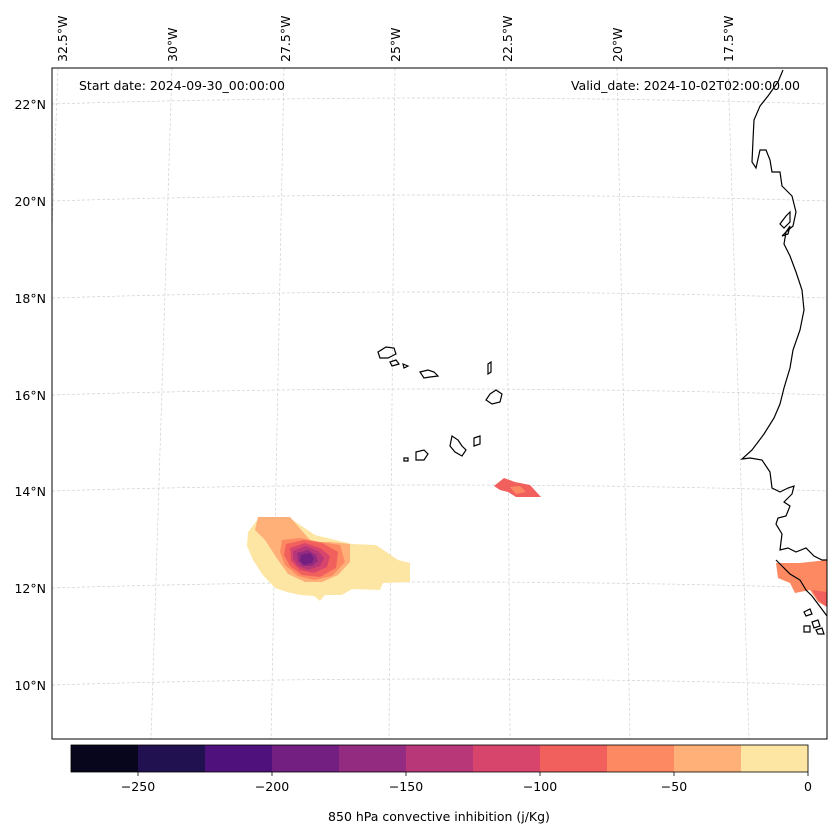 This screenshot has width=837, height=836. Describe the element at coordinates (728, 39) in the screenshot. I see `lon-label-17.5: 17.5°W` at that location.